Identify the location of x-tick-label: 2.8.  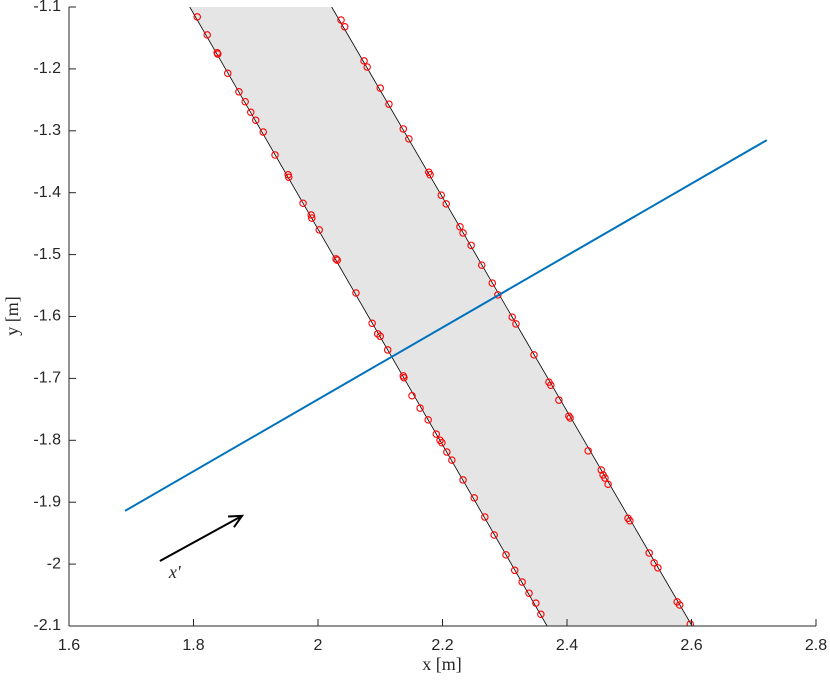
(816, 645).